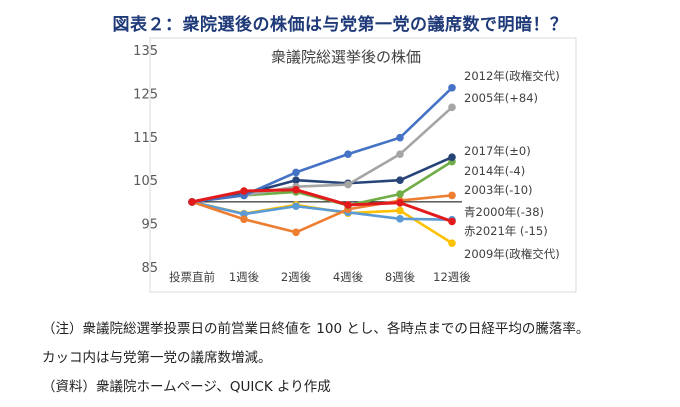  I want to click on series-label: 2012年(政権交代), so click(512, 76).